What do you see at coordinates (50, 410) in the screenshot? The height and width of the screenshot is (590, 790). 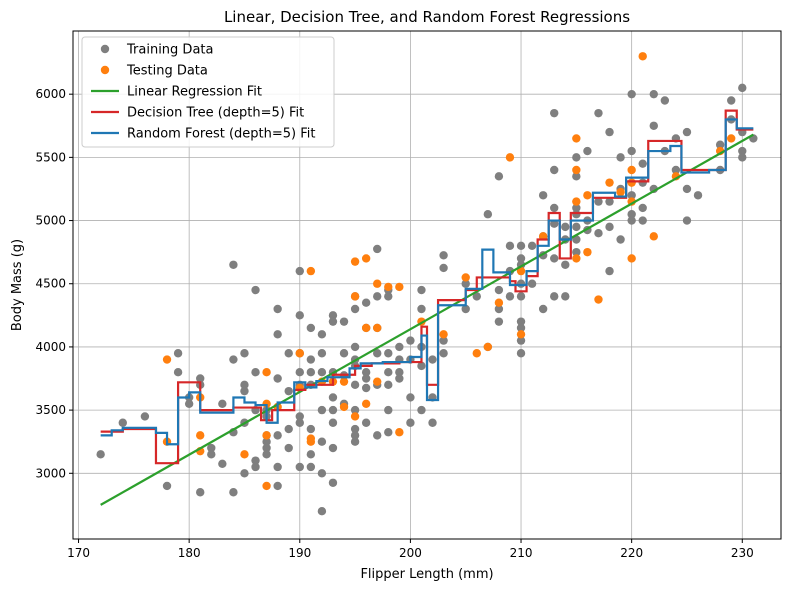 I see `y-tick-label: 3500` at bounding box center [50, 410].